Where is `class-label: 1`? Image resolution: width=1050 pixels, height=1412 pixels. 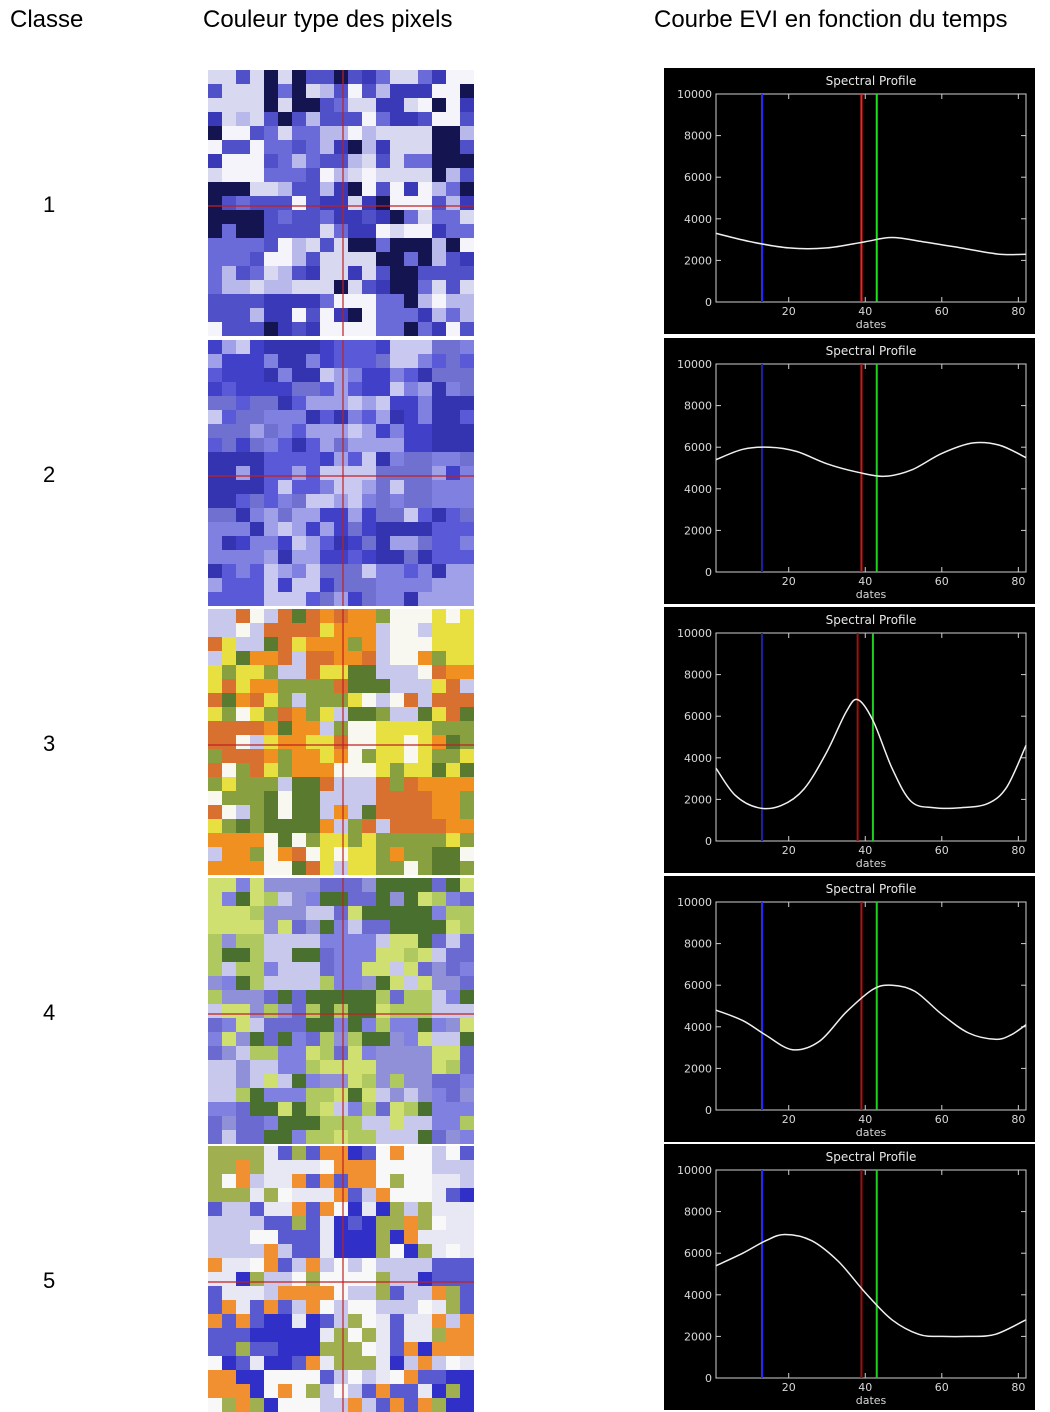 class-label: 1 is located at coordinates (49, 204).